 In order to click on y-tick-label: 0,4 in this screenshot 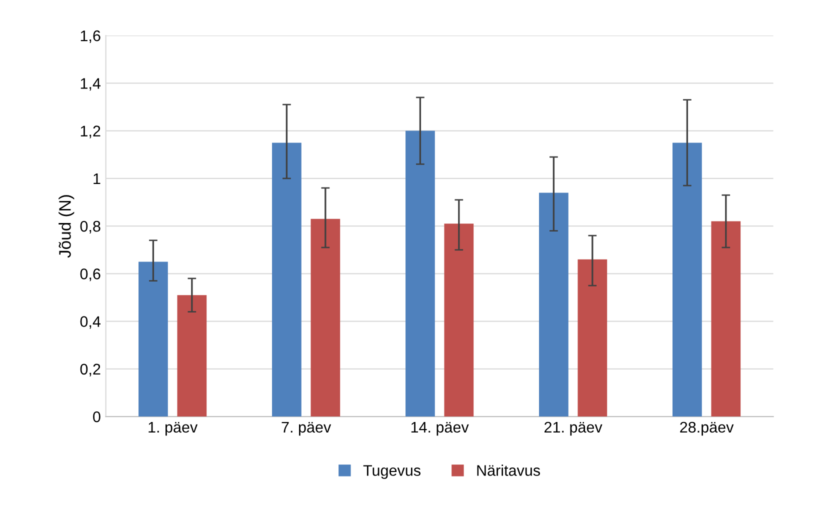, I will do `click(90, 322)`.